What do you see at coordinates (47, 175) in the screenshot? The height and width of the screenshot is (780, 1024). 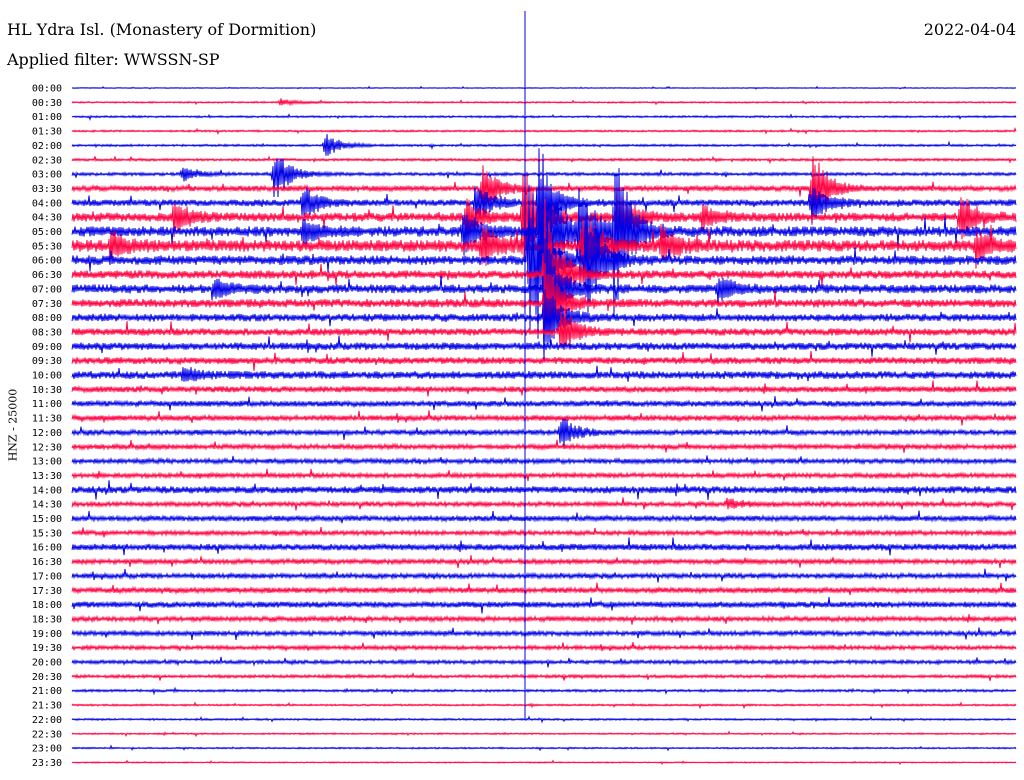 I see `time-tick-label: 03:00` at bounding box center [47, 175].